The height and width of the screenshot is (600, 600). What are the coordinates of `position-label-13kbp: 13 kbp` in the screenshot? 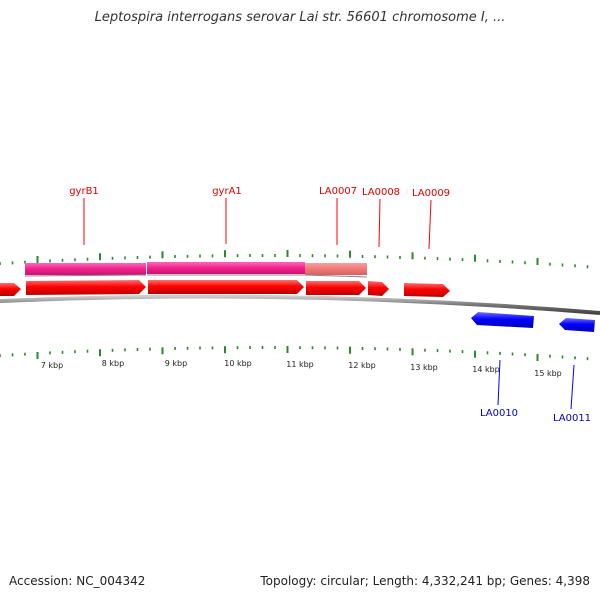 It's located at (424, 367).